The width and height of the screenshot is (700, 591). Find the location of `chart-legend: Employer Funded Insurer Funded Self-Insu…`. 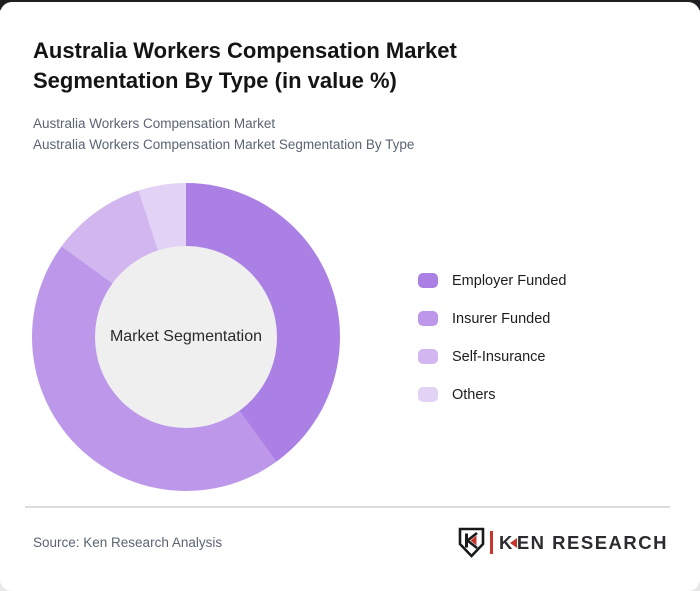

chart-legend: Employer Funded Insurer Funded Self-Insu… is located at coordinates (492, 349).